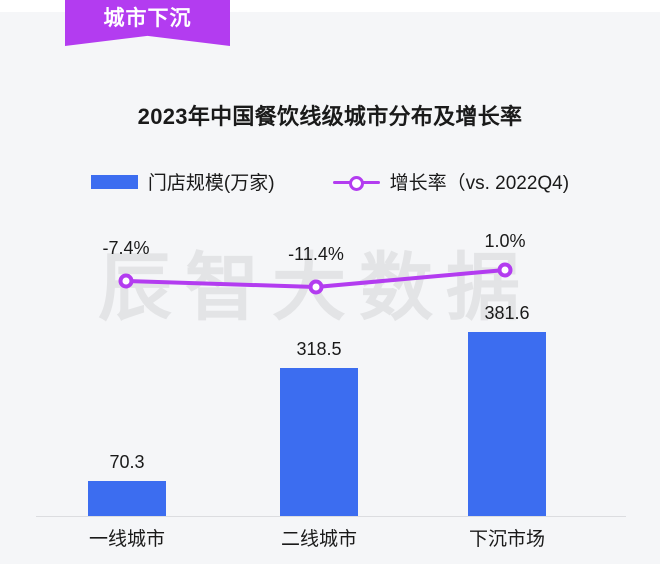 The height and width of the screenshot is (578, 660). I want to click on x-axis-line, so click(331, 516).